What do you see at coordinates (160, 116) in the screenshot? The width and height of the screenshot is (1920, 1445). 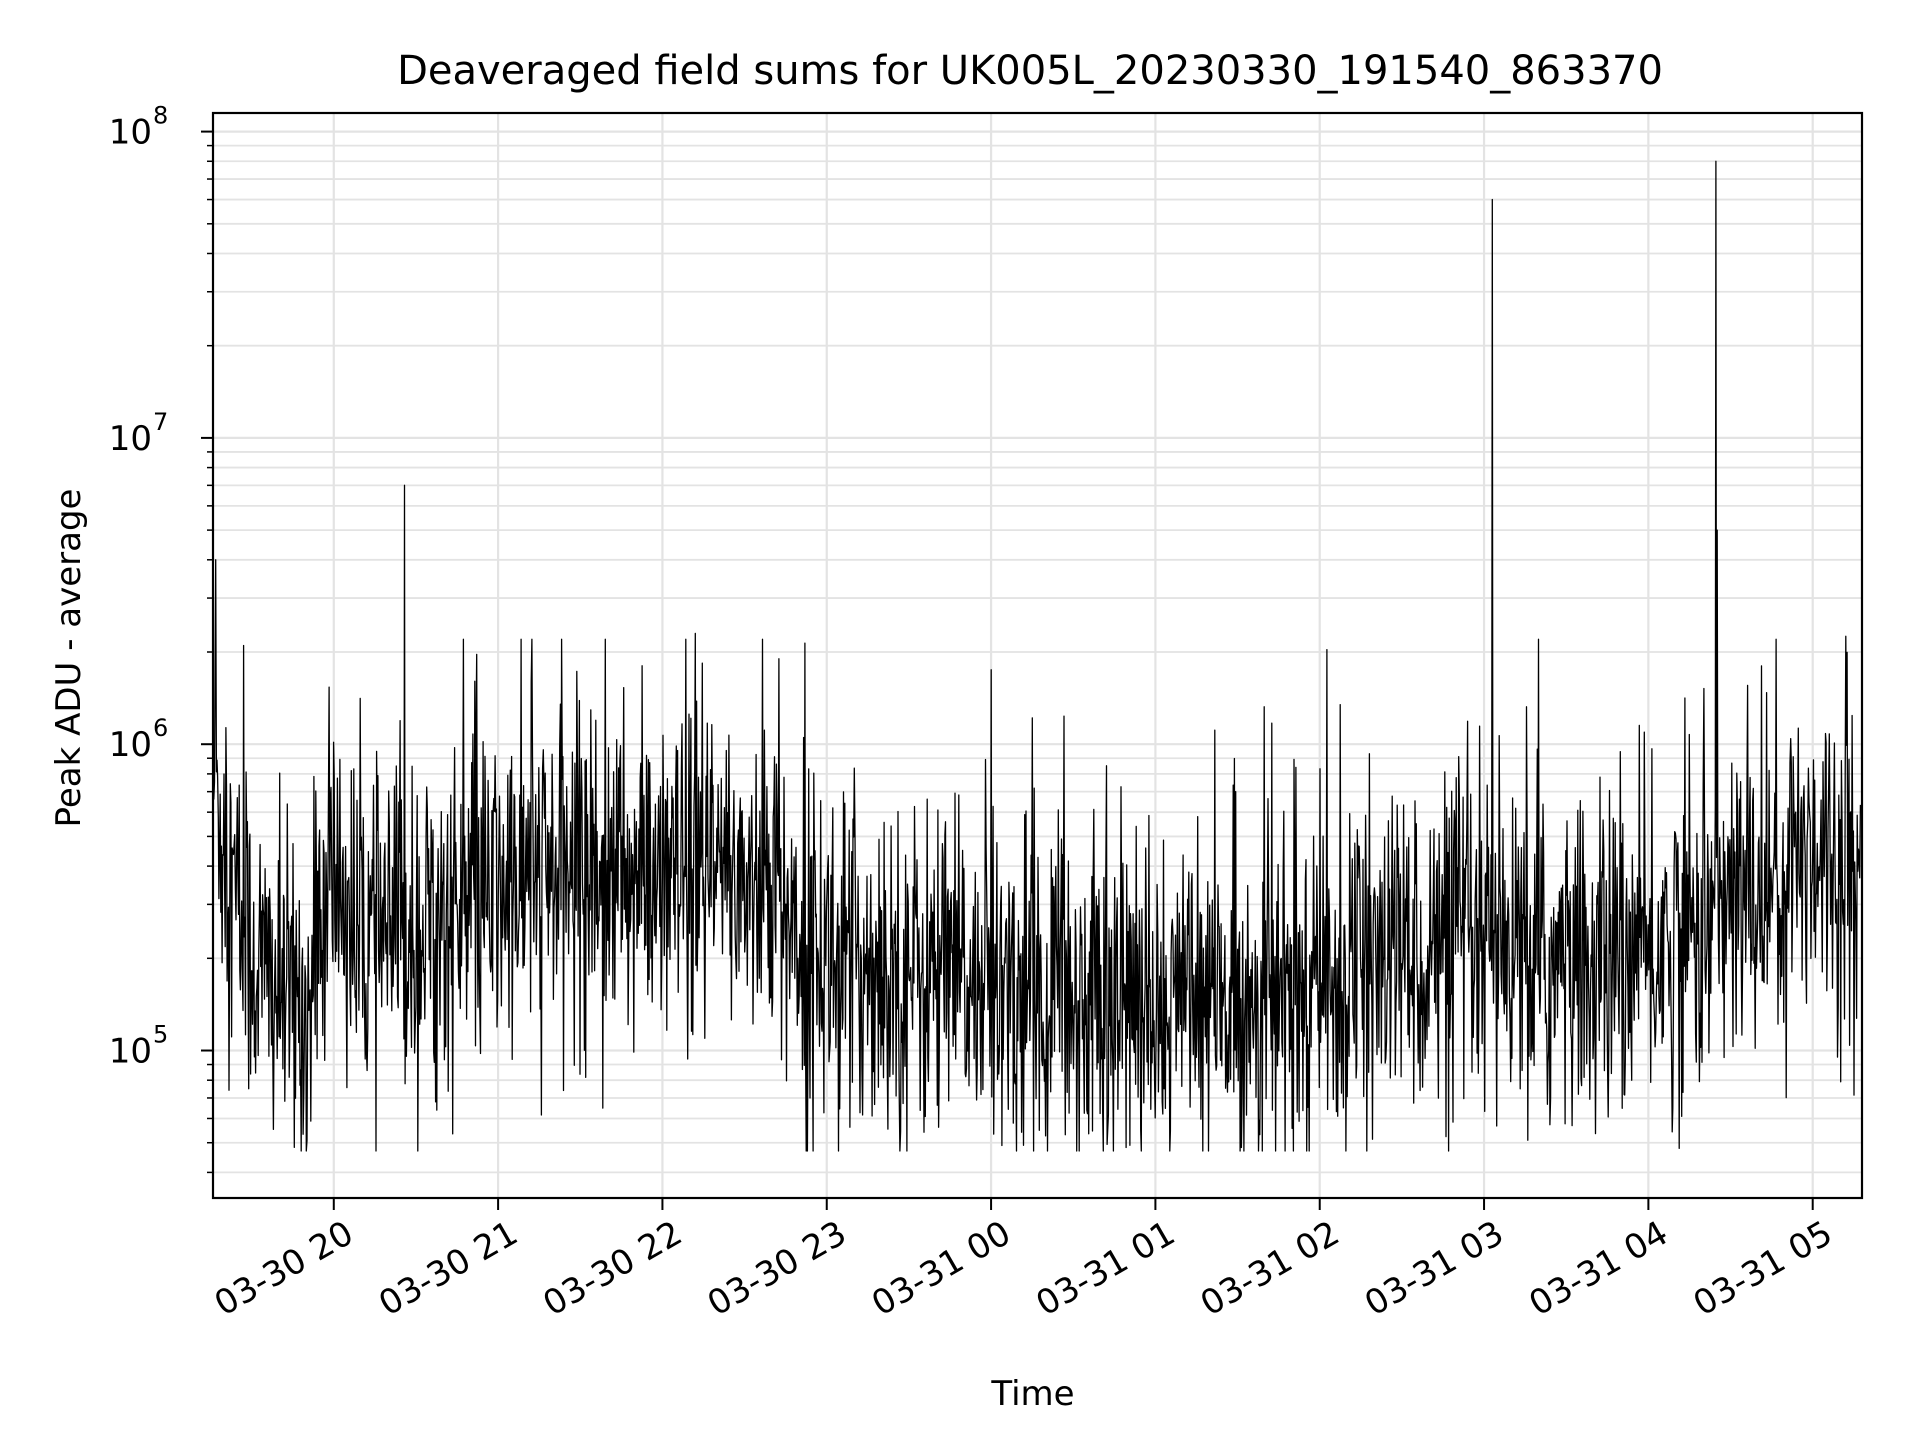 I see `y-tick-exponent: 8` at bounding box center [160, 116].